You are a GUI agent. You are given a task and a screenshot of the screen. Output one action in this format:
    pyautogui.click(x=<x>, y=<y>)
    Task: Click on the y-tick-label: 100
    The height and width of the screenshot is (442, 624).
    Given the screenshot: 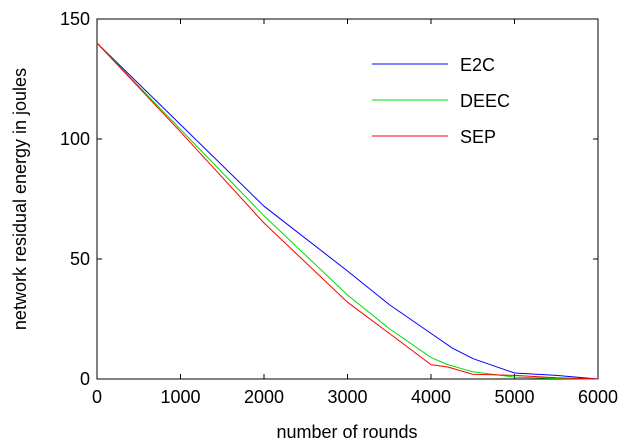 What is the action you would take?
    pyautogui.click(x=75, y=139)
    